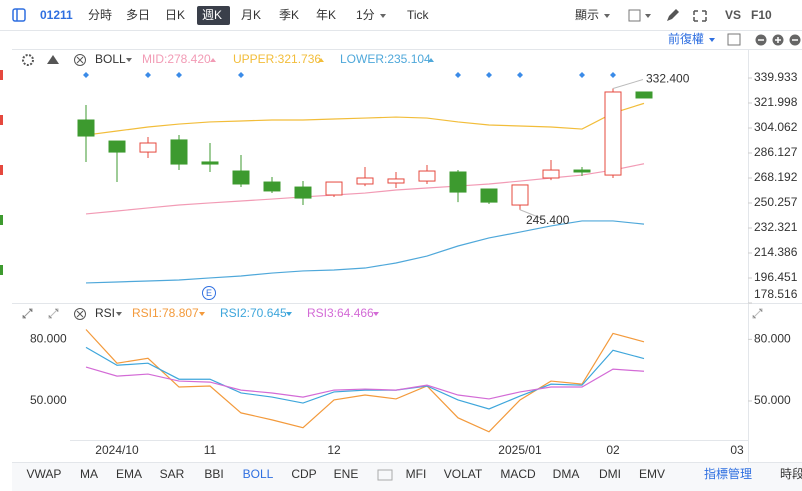 Image resolution: width=802 pixels, height=491 pixels. I want to click on indicator-name: RSI, so click(105, 313).